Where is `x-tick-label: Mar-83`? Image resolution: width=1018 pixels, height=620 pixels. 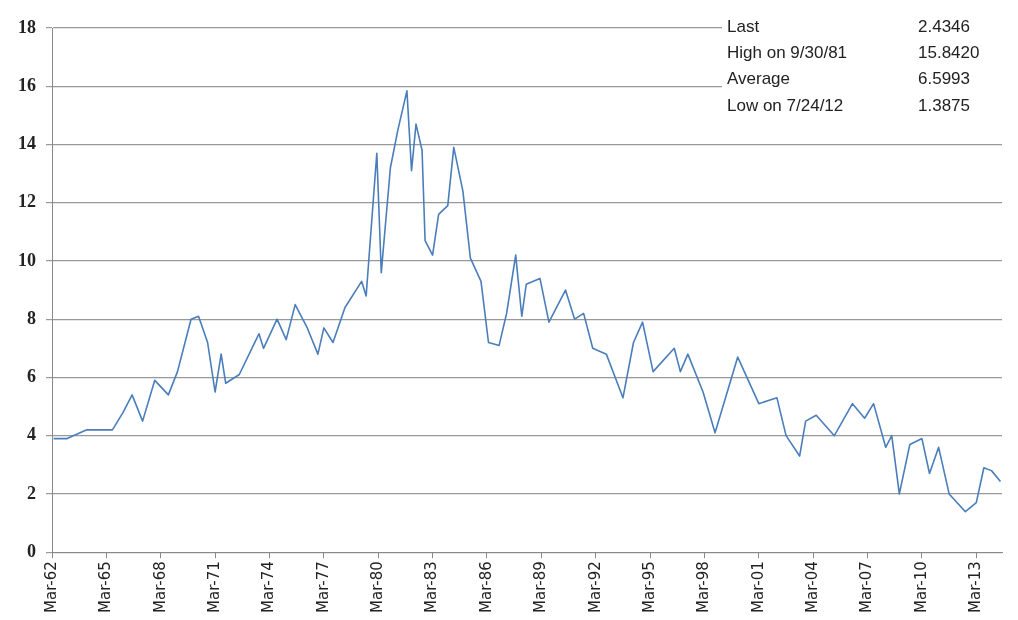 x-tick-label: Mar-83 is located at coordinates (431, 587).